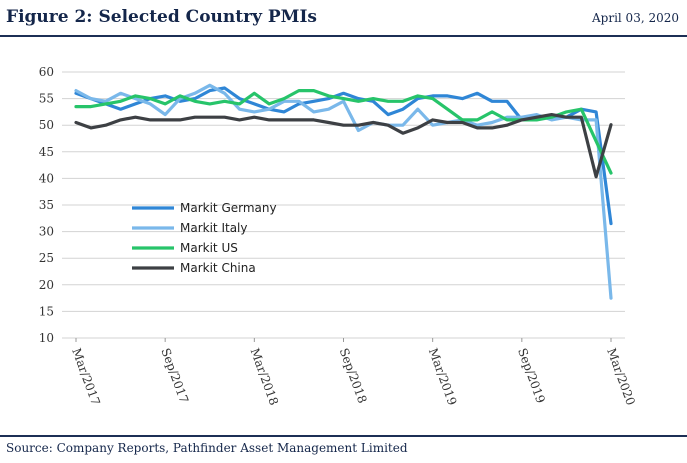 The image size is (687, 463). I want to click on figure-date: April 03, 2020, so click(635, 18).